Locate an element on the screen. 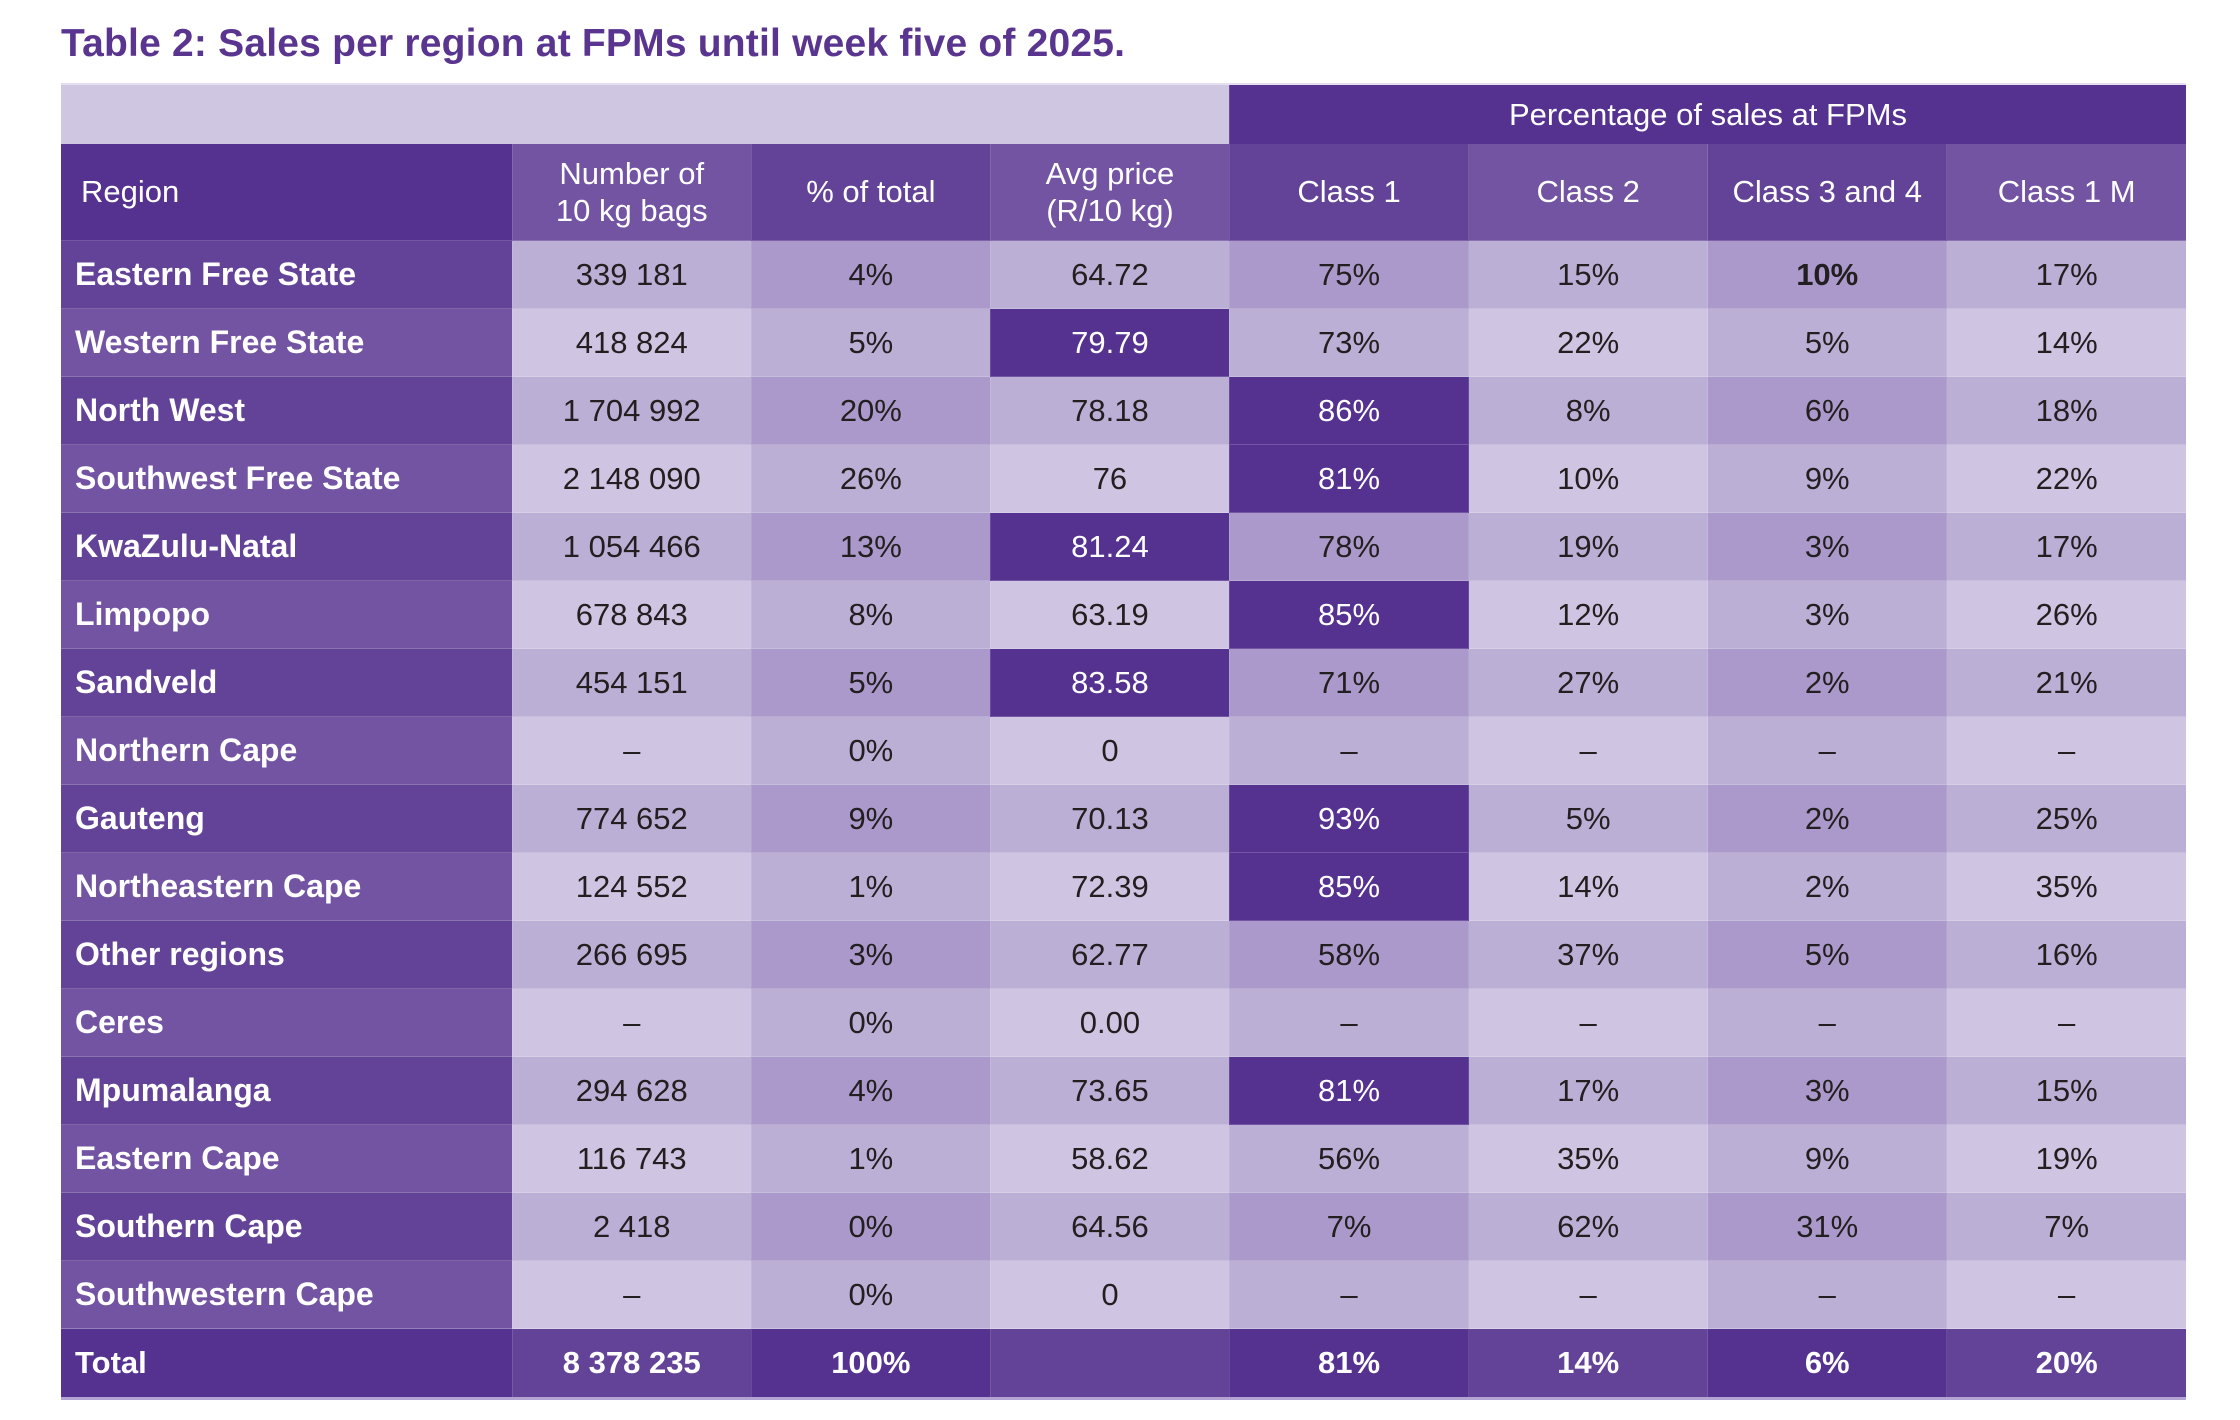 This screenshot has width=2240, height=1420. cell-class1m: 26% is located at coordinates (2066, 614).